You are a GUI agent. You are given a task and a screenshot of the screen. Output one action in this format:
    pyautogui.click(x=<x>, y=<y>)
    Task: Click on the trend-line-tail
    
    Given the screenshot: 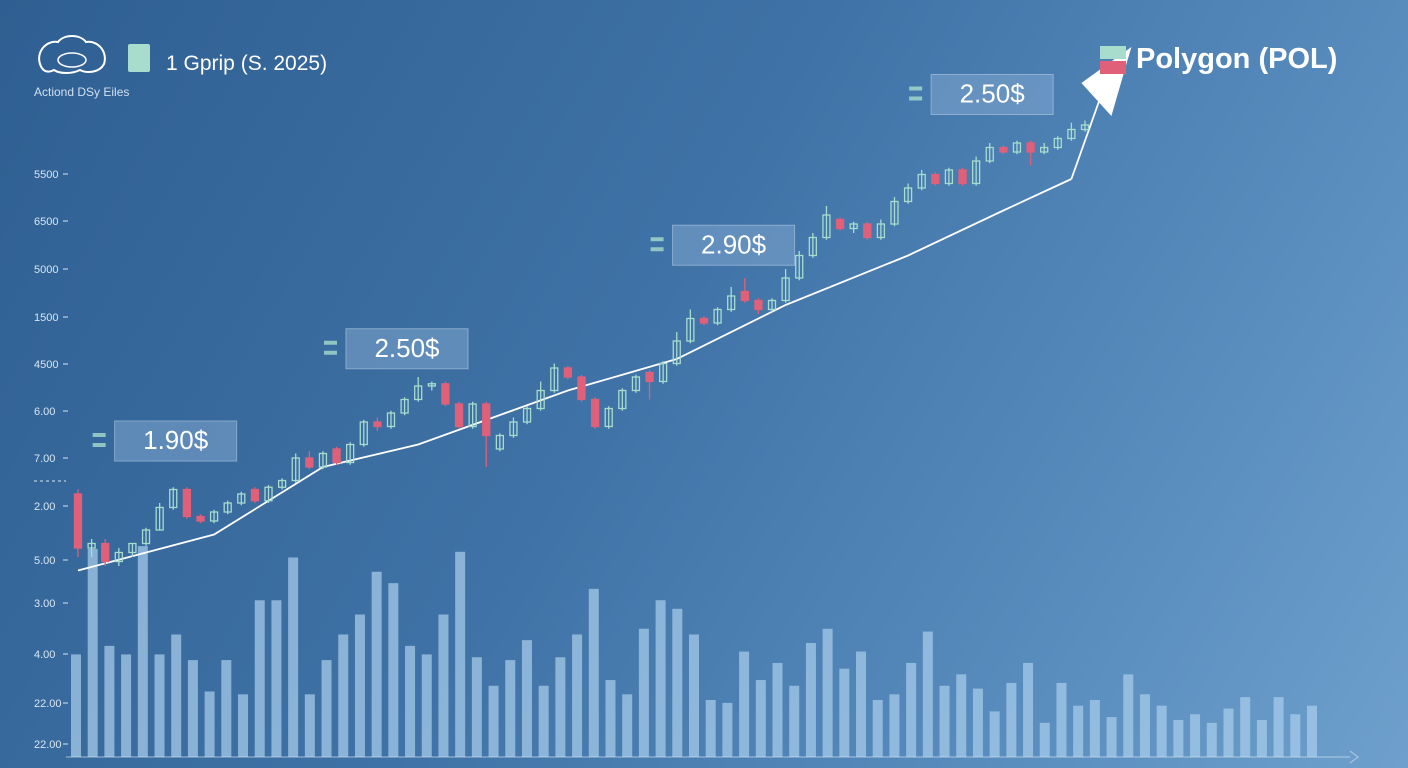 What is the action you would take?
    pyautogui.click(x=1087, y=134)
    